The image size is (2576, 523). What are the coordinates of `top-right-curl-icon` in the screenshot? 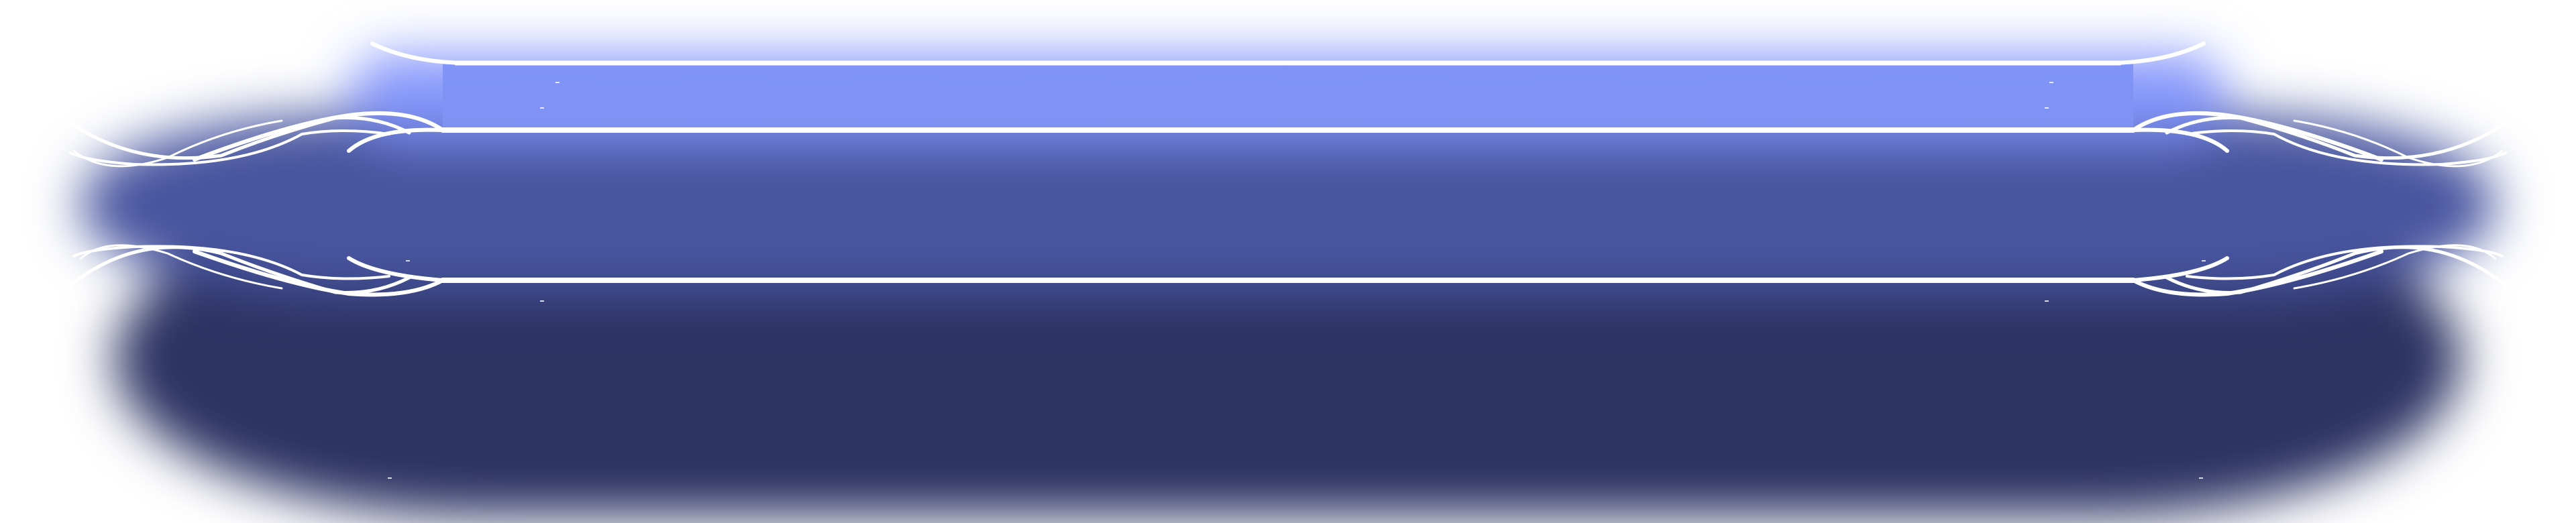 It's located at (2158, 53).